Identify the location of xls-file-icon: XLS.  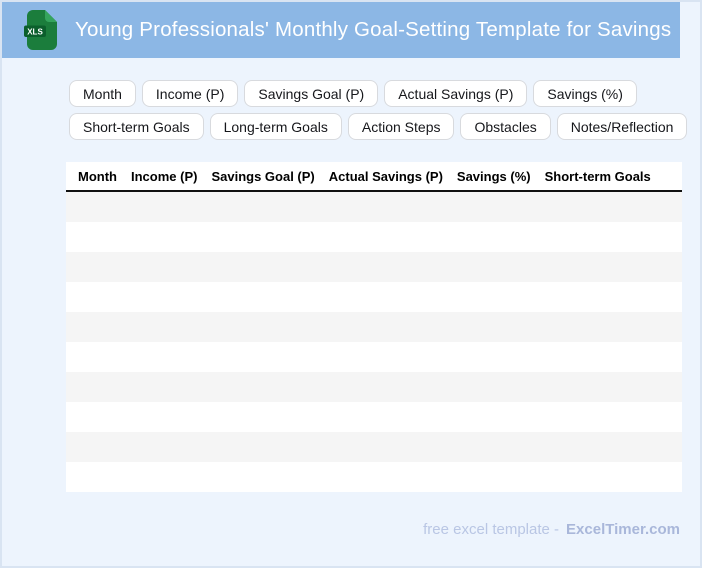
(41, 30).